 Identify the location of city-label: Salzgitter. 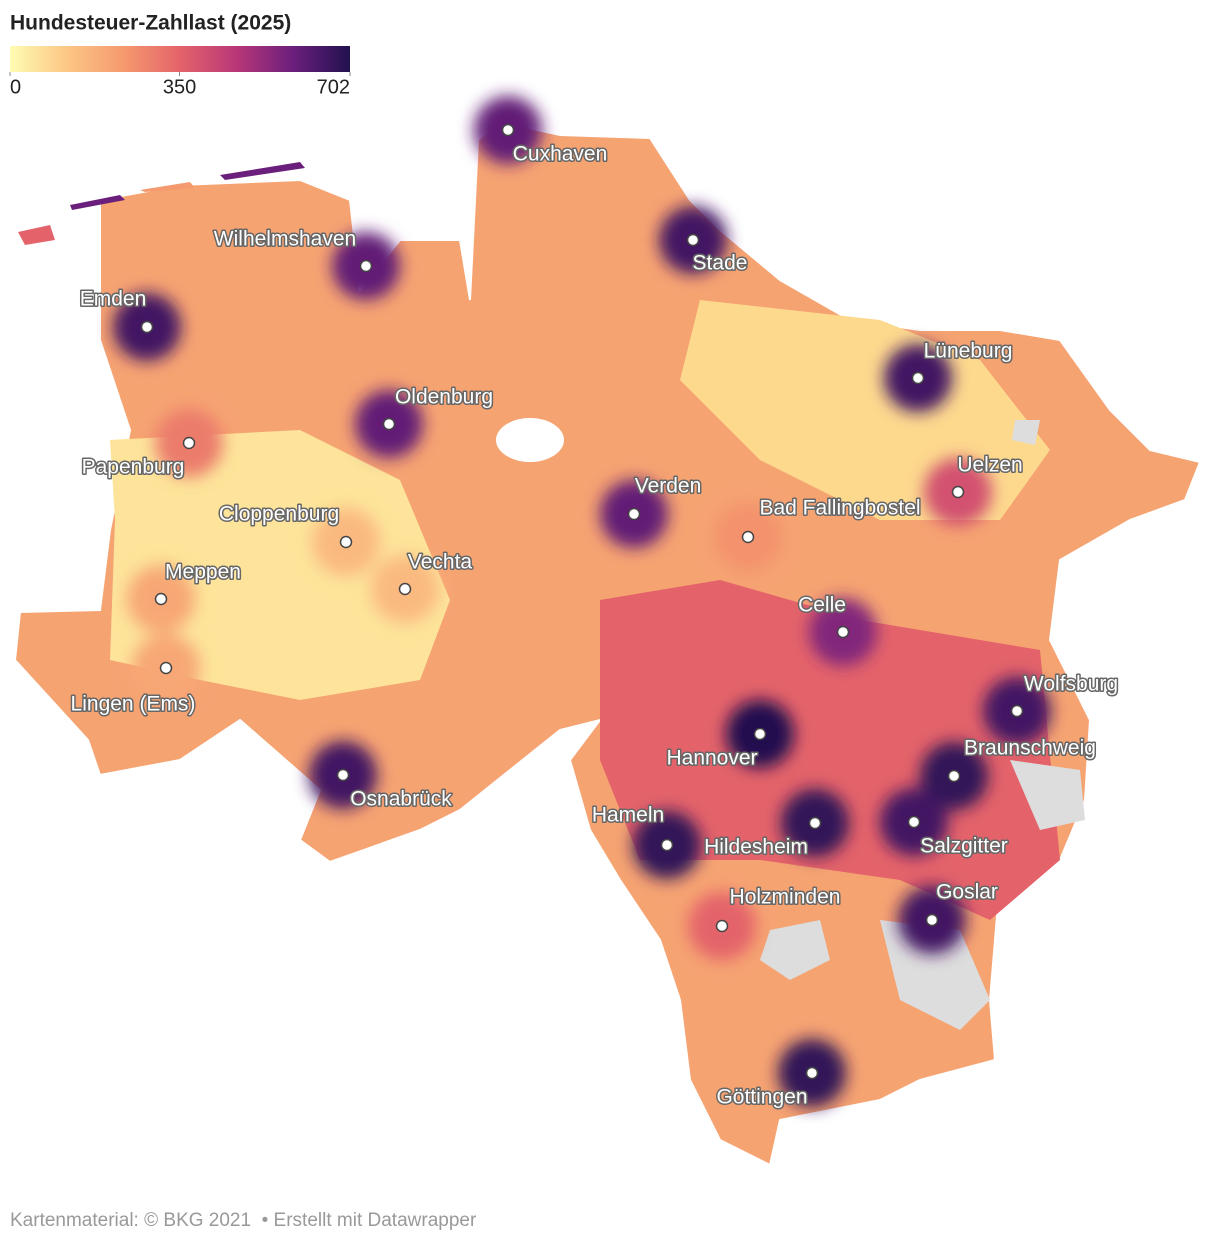
(964, 846).